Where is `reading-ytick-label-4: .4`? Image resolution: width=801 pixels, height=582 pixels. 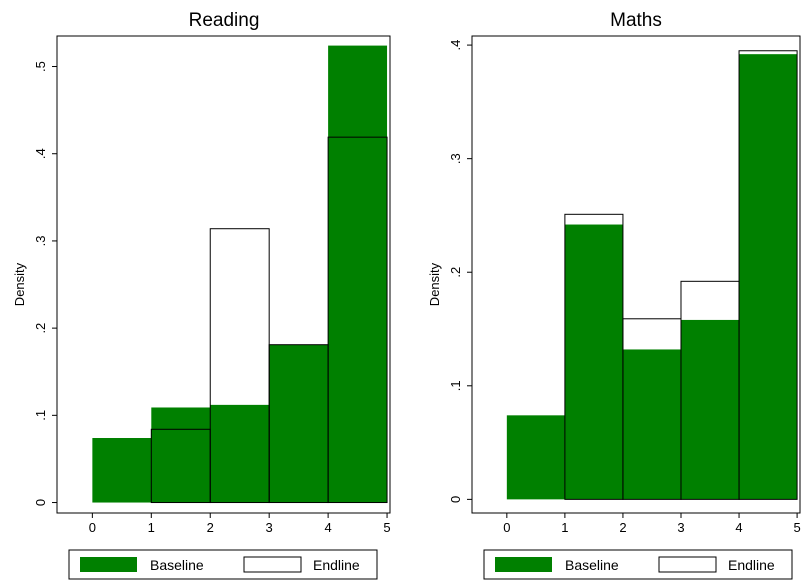 reading-ytick-label-4: .4 is located at coordinates (40, 153).